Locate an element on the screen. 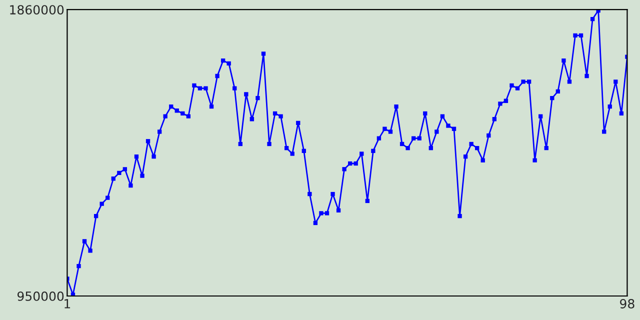 This screenshot has width=640, height=320. y-tick-label: 1860000 is located at coordinates (37, 10).